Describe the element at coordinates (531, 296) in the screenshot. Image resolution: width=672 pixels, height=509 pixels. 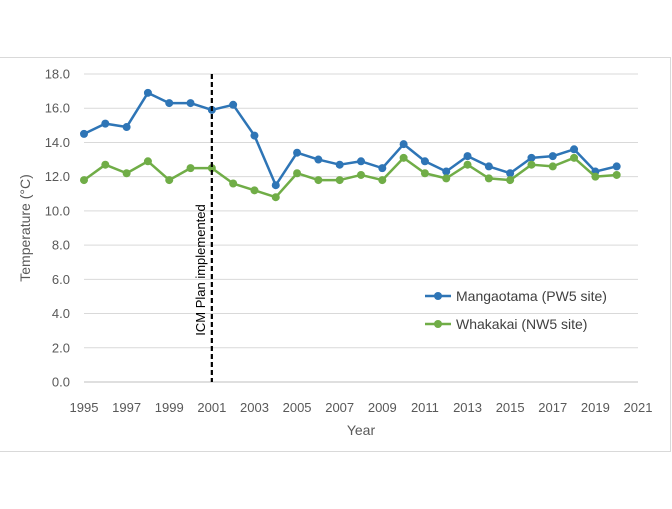
I see `legend-label-mangaotama: Mangaotama (PW5 site)` at that location.